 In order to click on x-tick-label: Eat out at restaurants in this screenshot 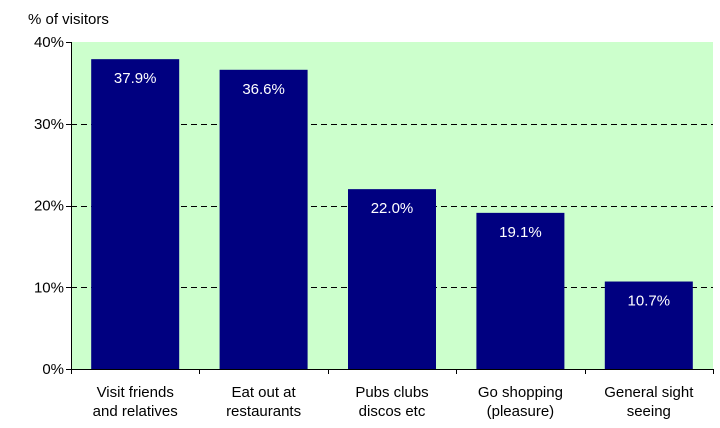, I will do `click(263, 402)`.